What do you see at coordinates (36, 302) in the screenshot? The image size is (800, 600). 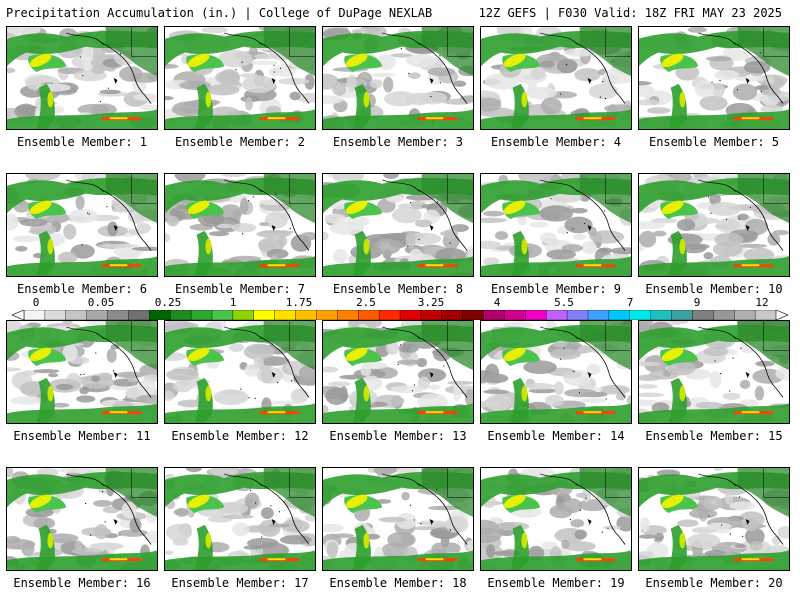 I see `colorbar-tick-label: 0` at bounding box center [36, 302].